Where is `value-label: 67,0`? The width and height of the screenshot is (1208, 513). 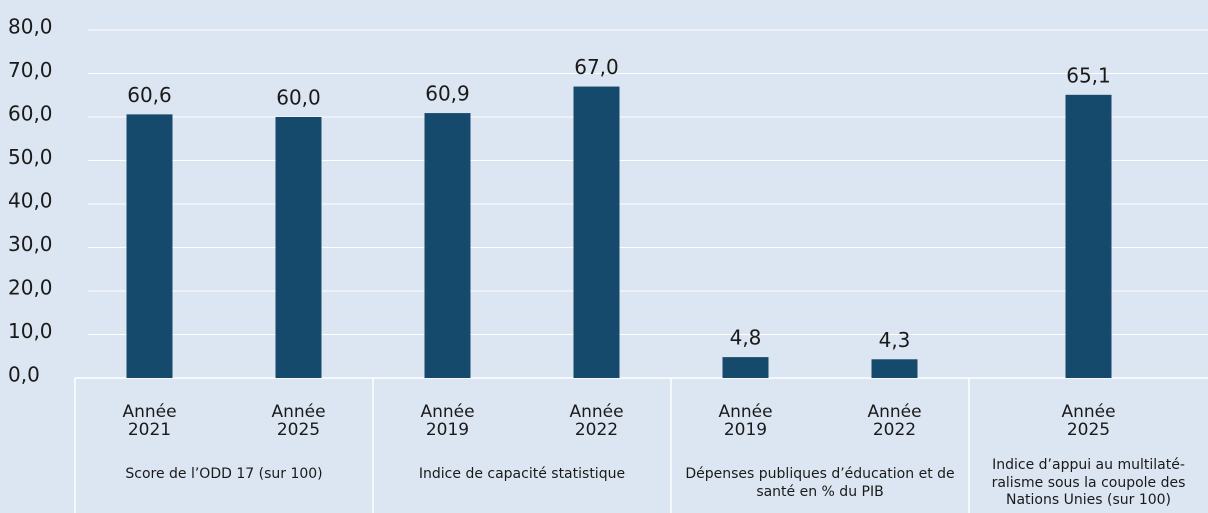 value-label: 67,0 is located at coordinates (596, 67).